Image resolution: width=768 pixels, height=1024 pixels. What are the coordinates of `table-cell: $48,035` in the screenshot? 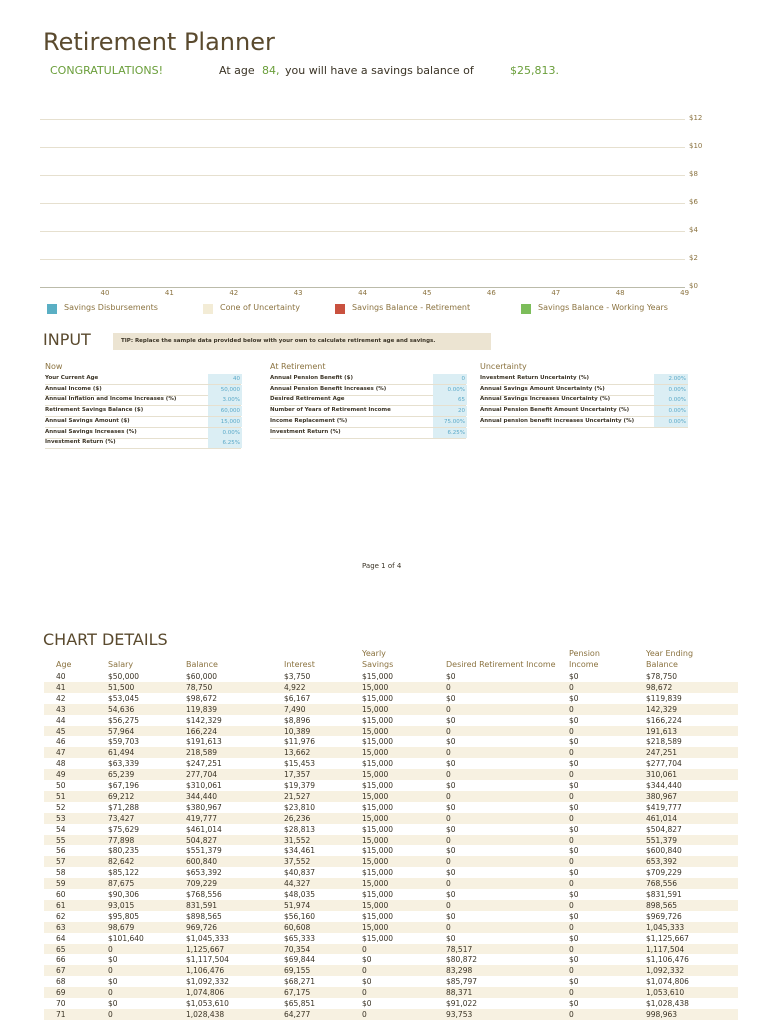 It's located at (300, 894).